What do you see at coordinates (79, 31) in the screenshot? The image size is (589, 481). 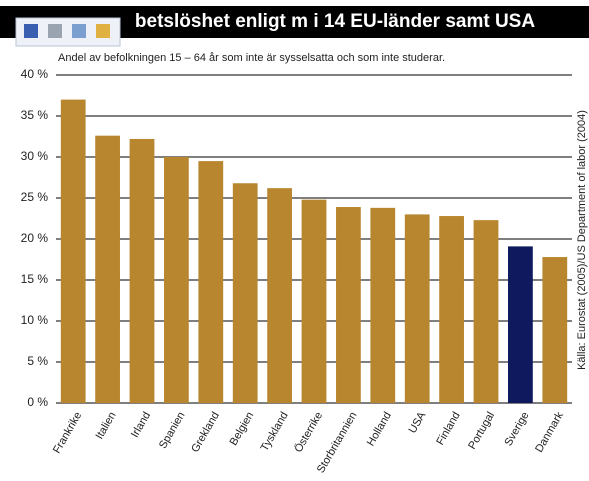 I see `mail-icon` at bounding box center [79, 31].